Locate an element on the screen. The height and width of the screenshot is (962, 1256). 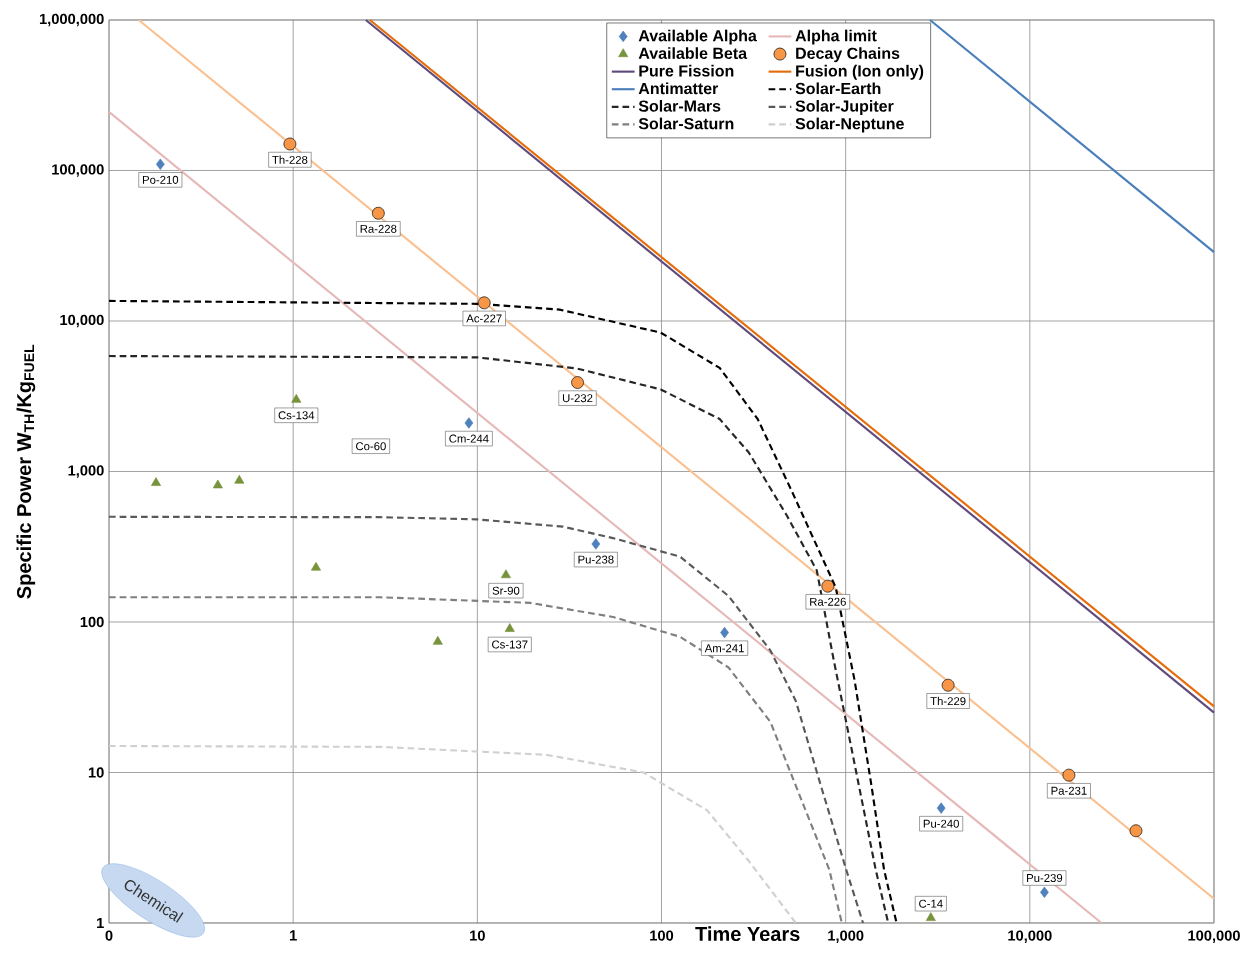
legend-label: Antimatter is located at coordinates (678, 88).